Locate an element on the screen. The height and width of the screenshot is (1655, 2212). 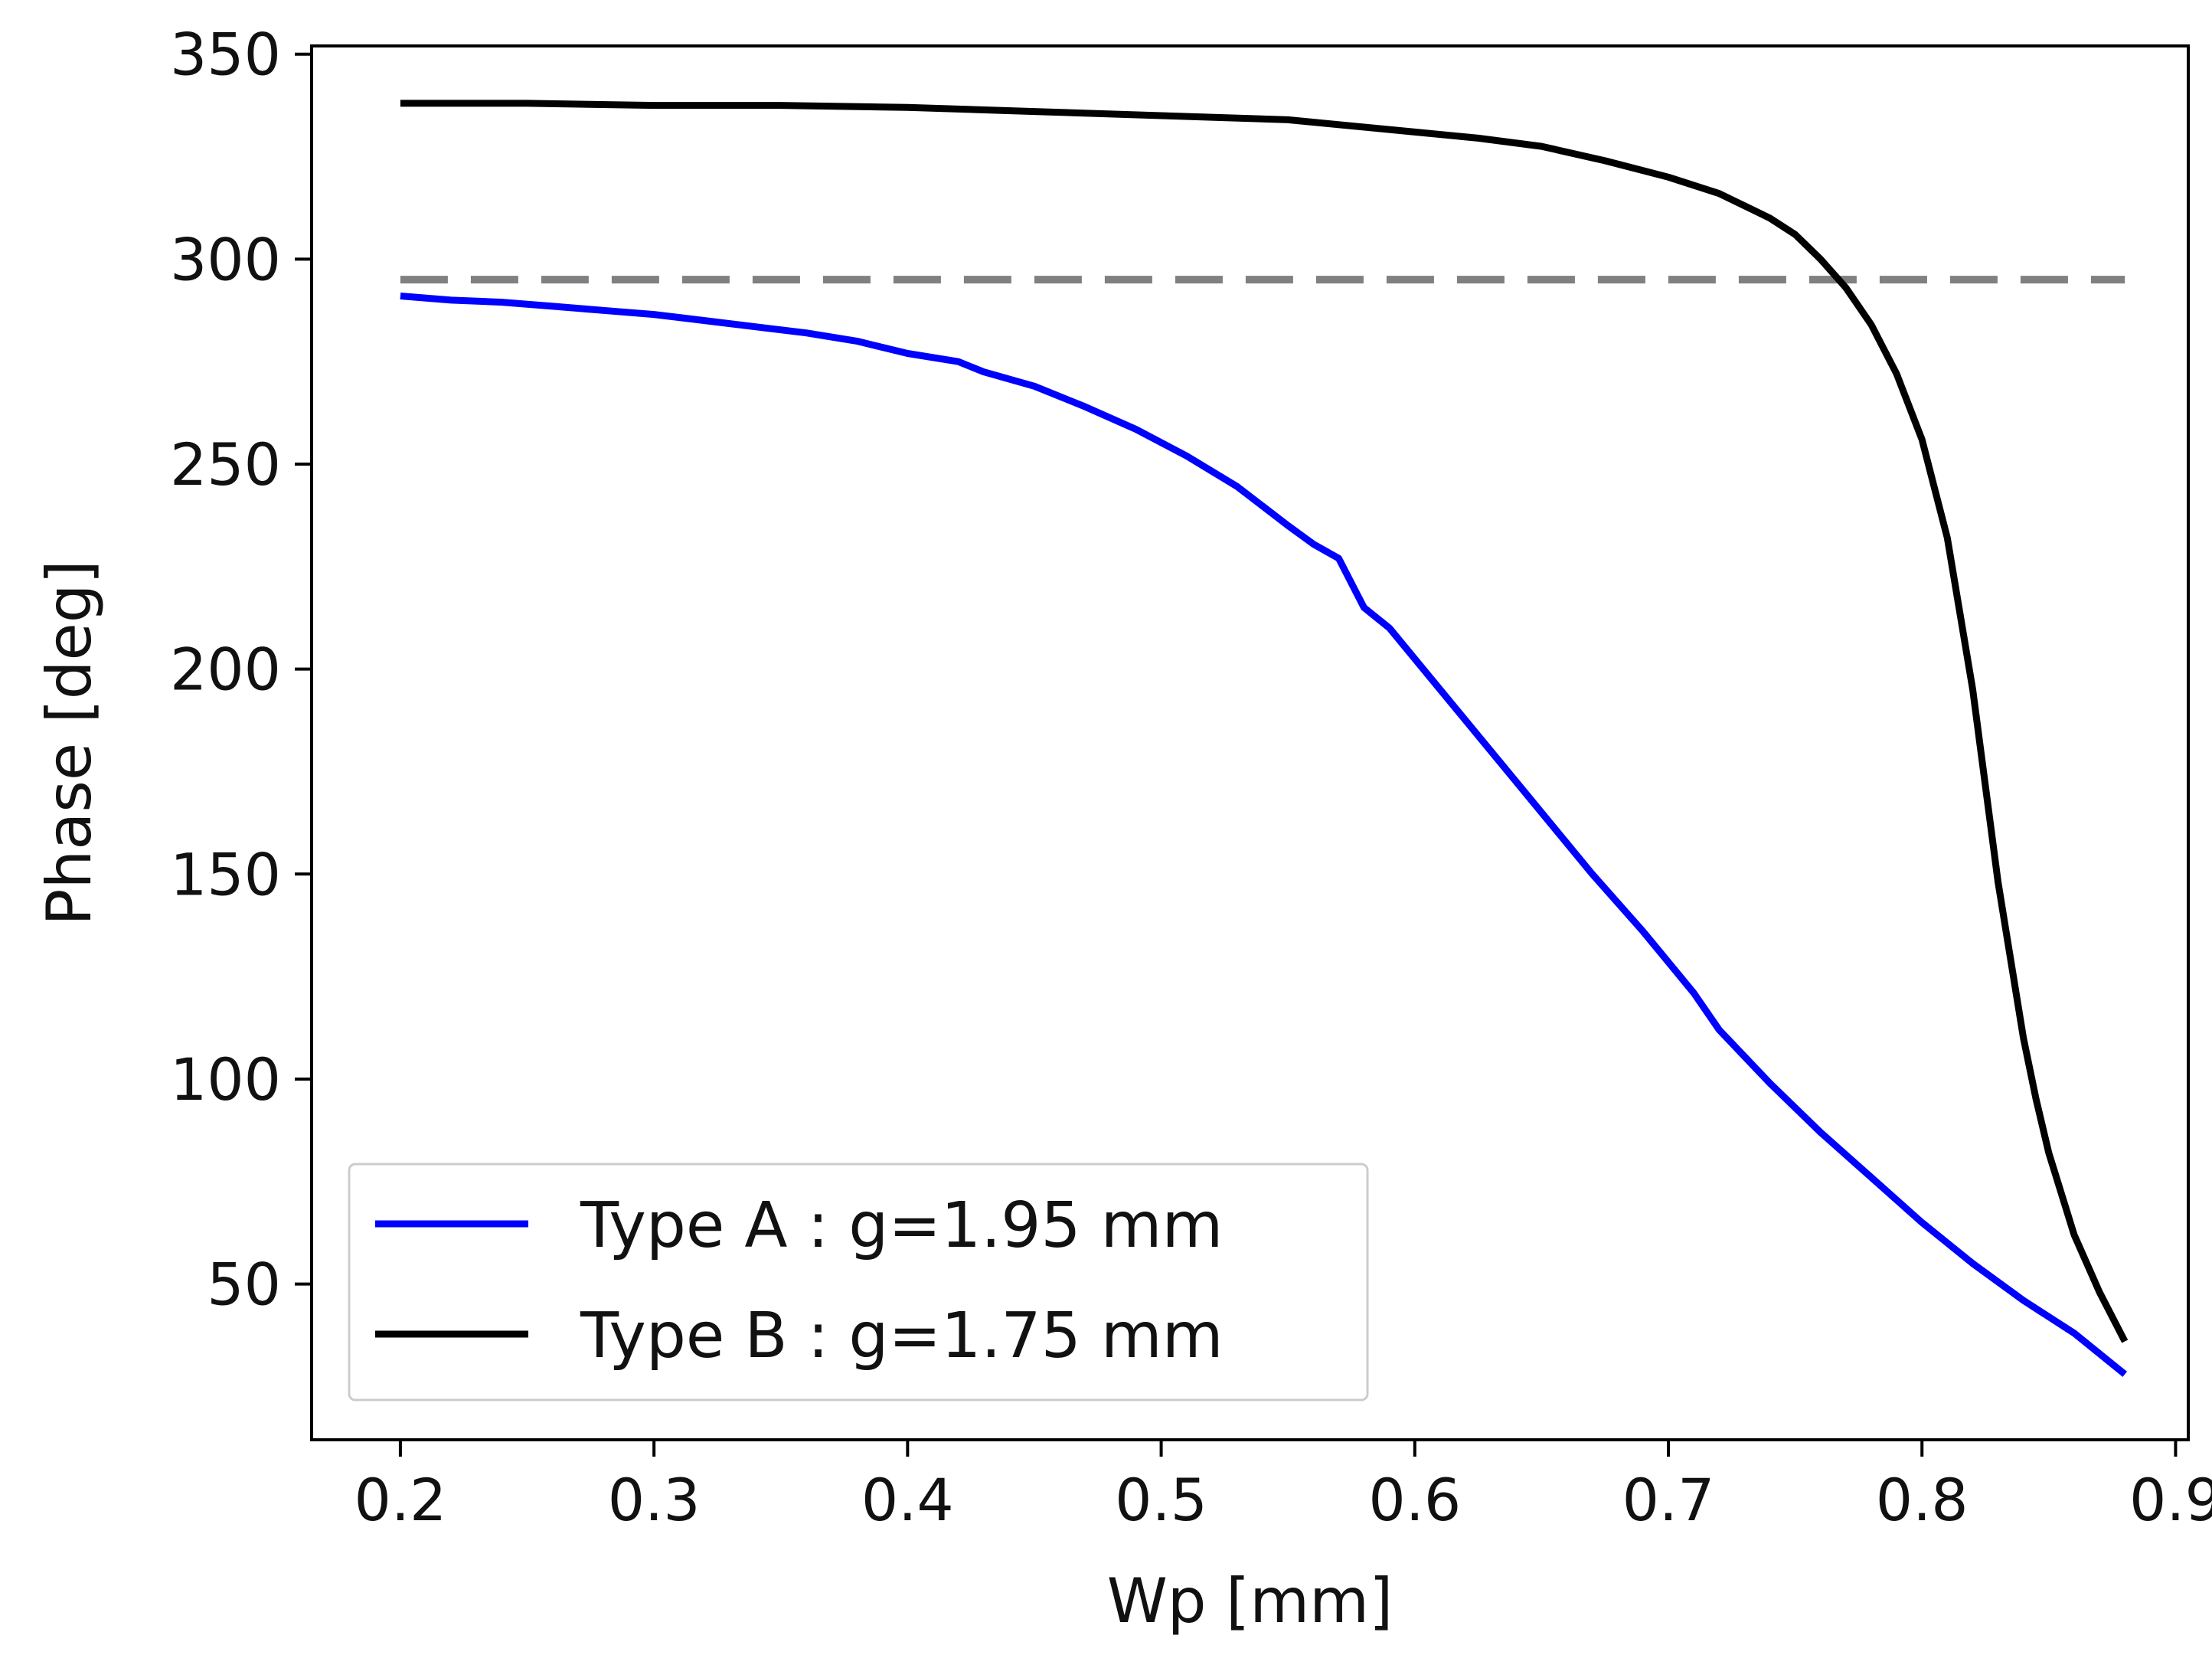
legend-box is located at coordinates (858, 1282).